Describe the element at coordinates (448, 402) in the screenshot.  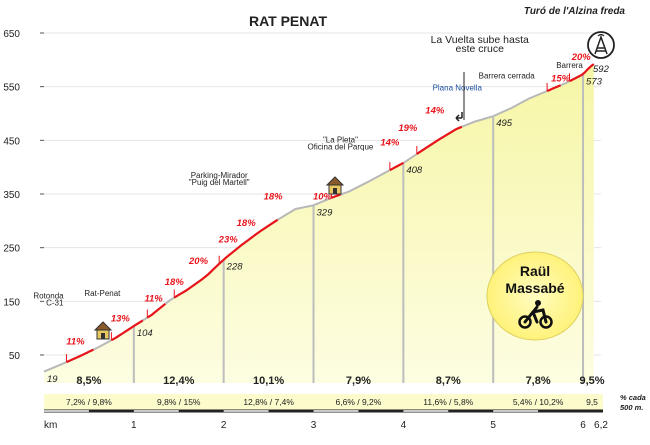
I see `half-km-label: 11,6% / 5,8%` at that location.